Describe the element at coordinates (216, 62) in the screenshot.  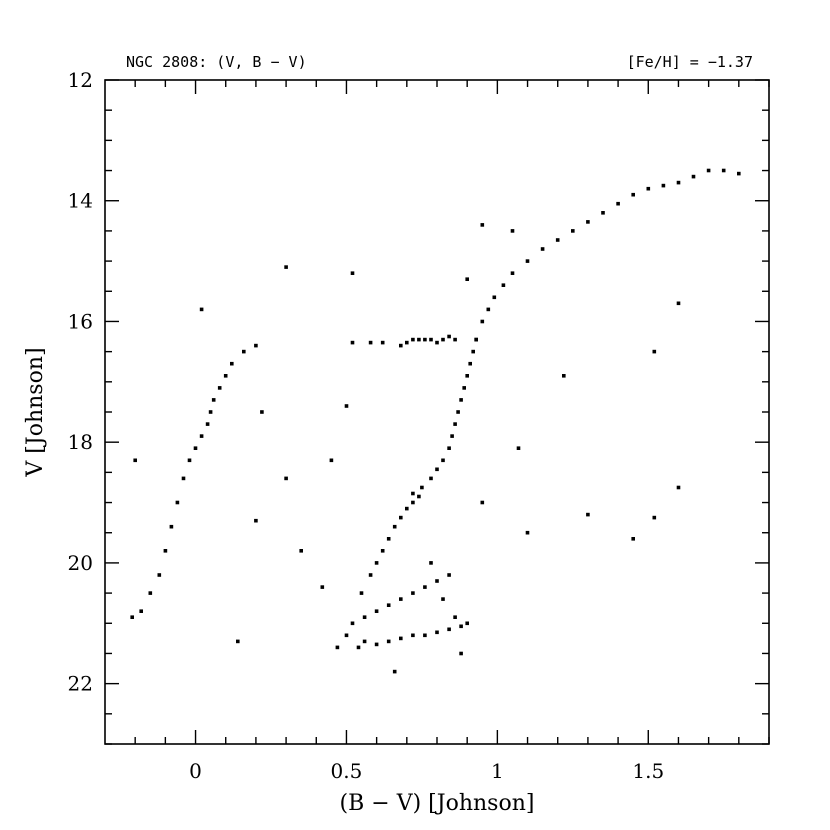
I see `cluster-title: NGC 2808: (V, B − V)` at that location.